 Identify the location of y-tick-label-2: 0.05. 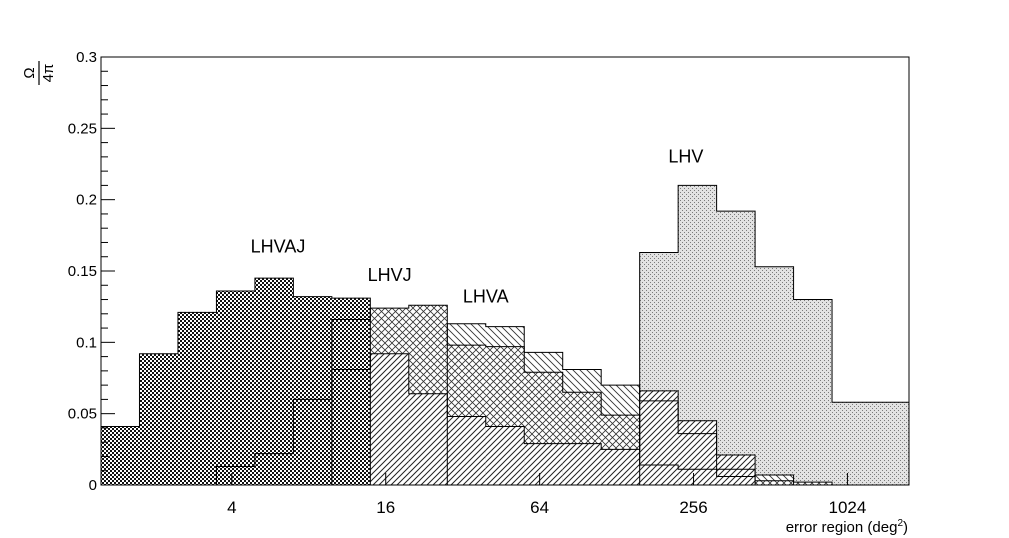
(82, 414).